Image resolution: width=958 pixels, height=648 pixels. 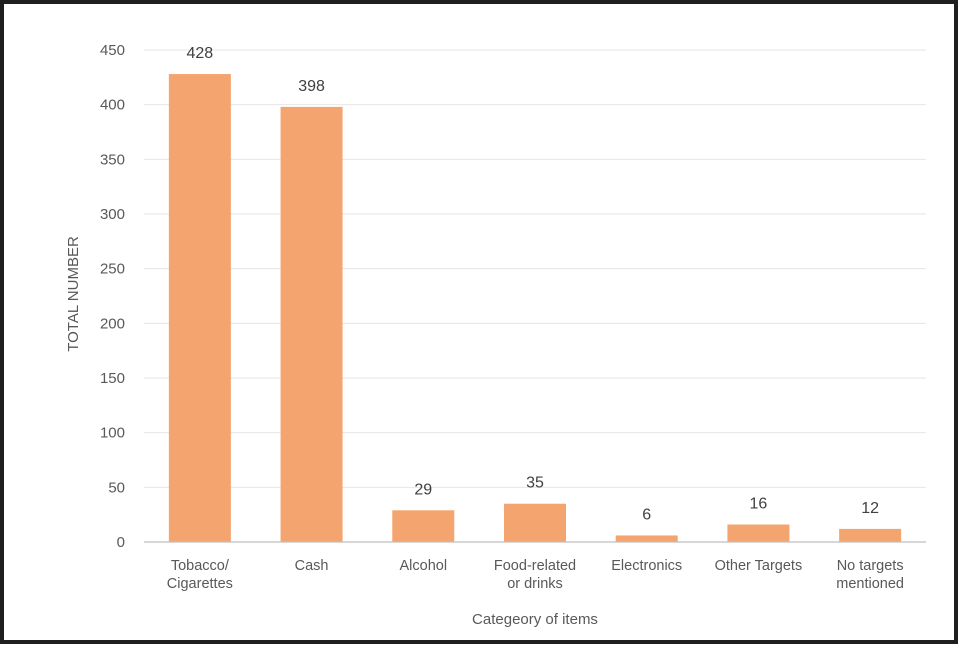 I want to click on y-tick-label: 250, so click(x=112, y=269).